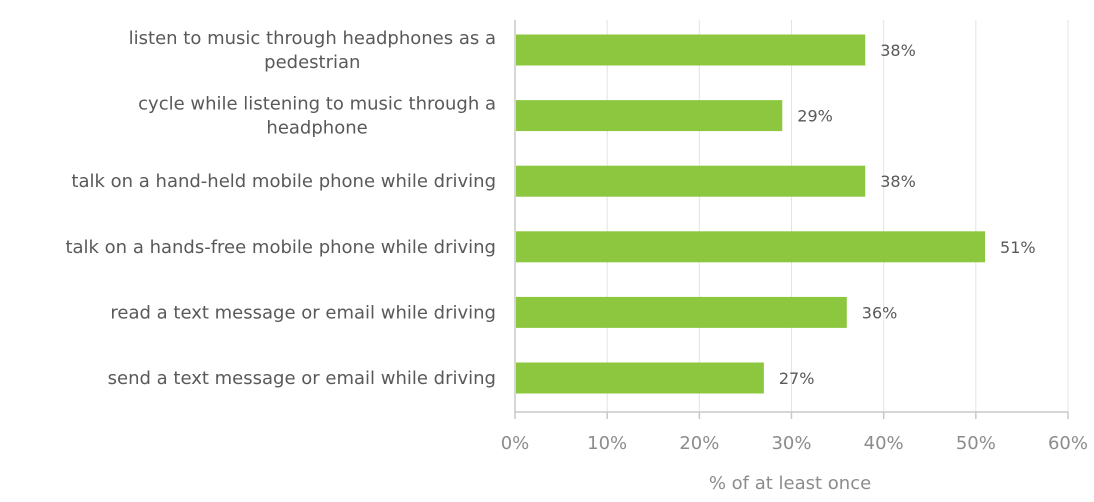 The width and height of the screenshot is (1094, 502). Describe the element at coordinates (515, 443) in the screenshot. I see `x-tick-label: 0%` at that location.